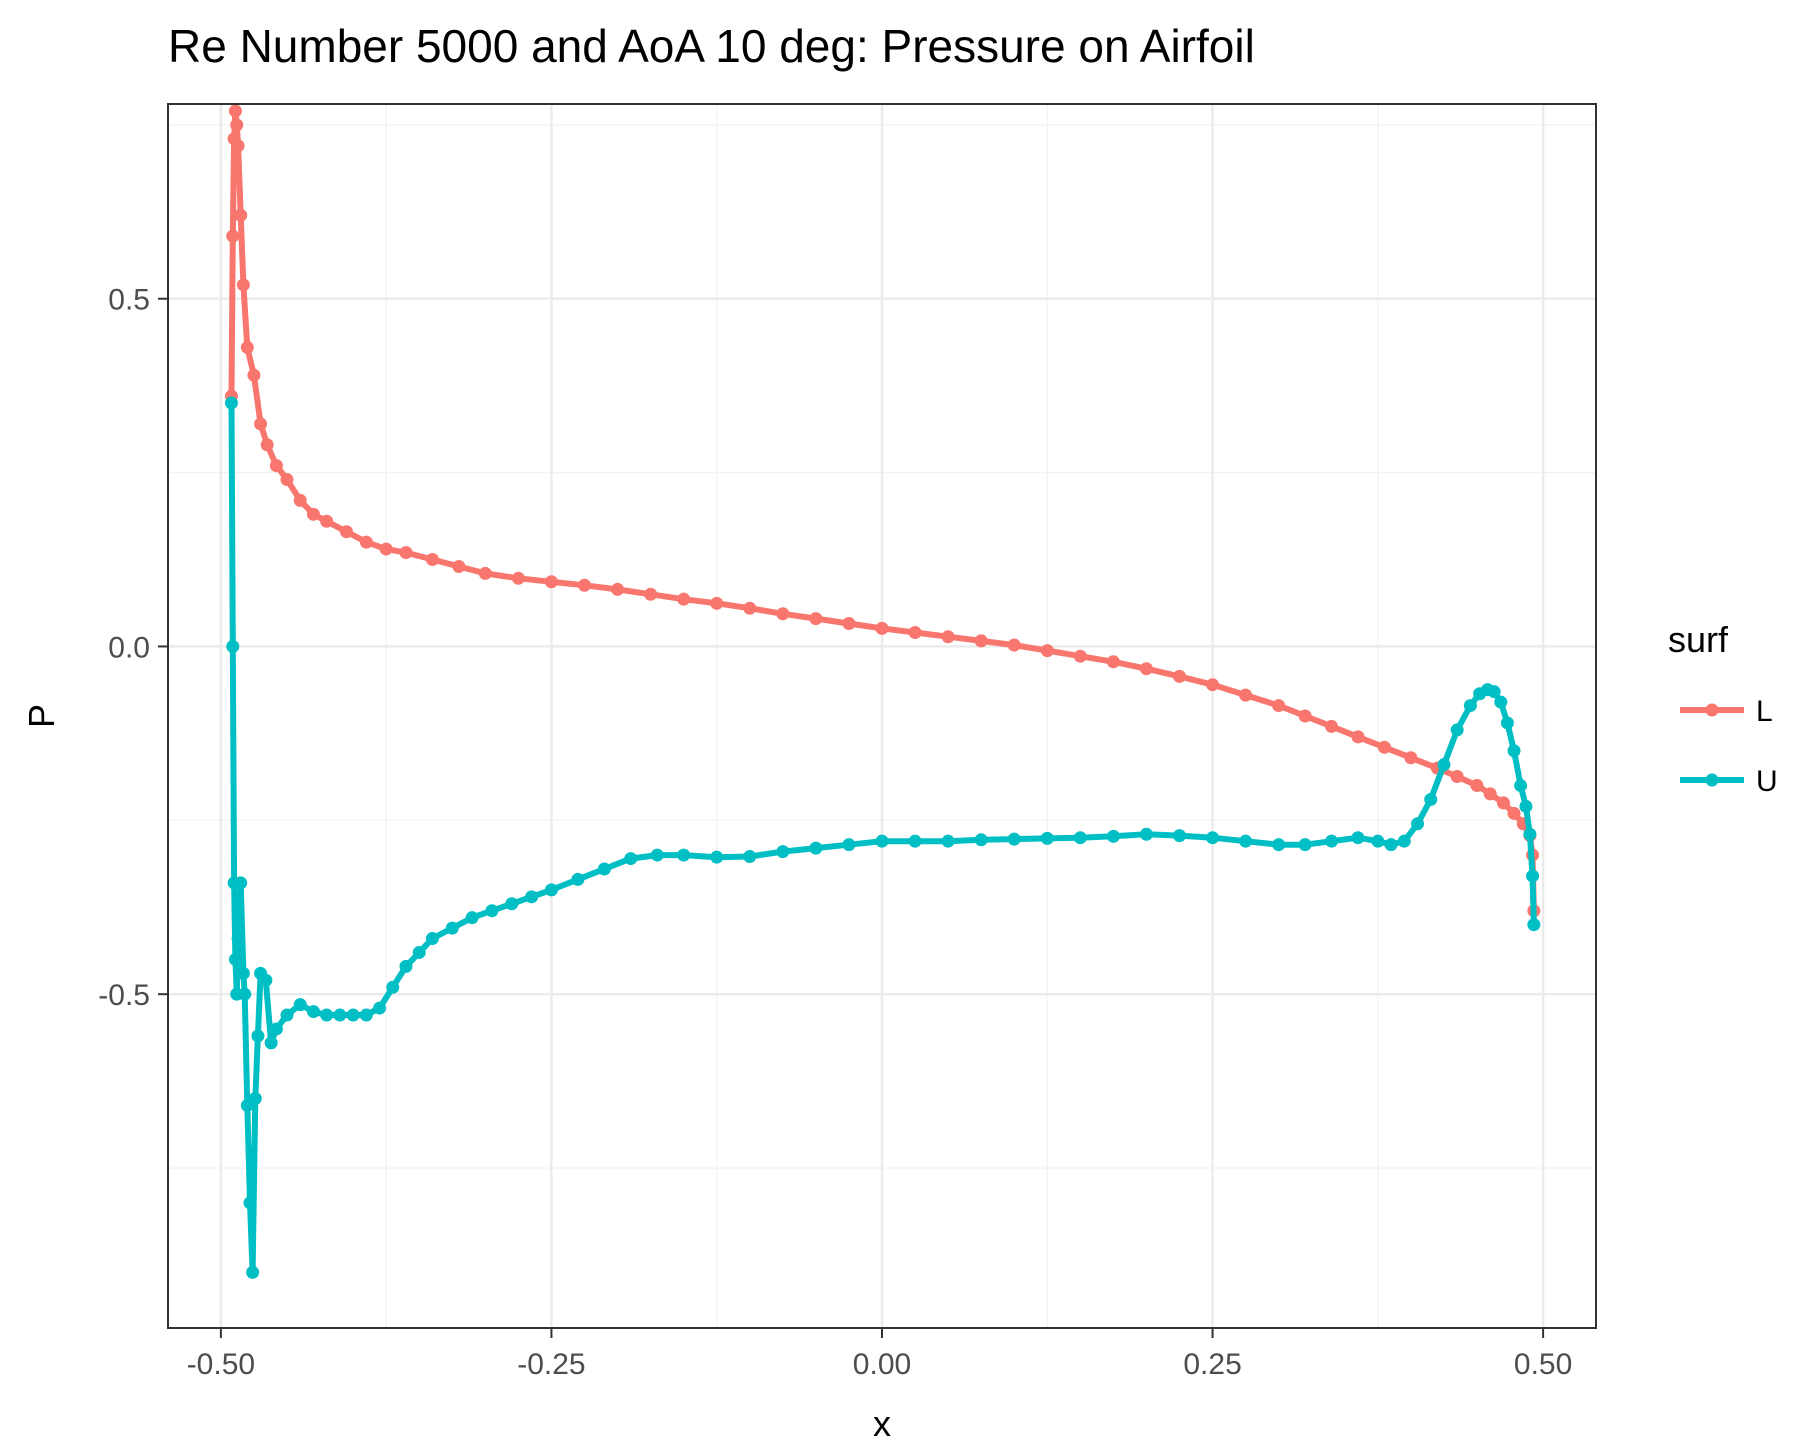 The height and width of the screenshot is (1440, 1800). What do you see at coordinates (882, 1364) in the screenshot?
I see `x-tick-label: 0.00` at bounding box center [882, 1364].